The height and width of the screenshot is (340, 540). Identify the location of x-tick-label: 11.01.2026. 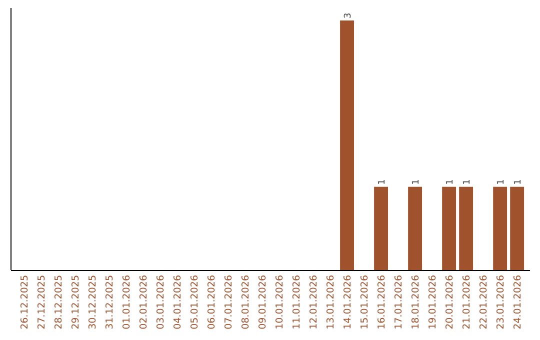
(297, 302).